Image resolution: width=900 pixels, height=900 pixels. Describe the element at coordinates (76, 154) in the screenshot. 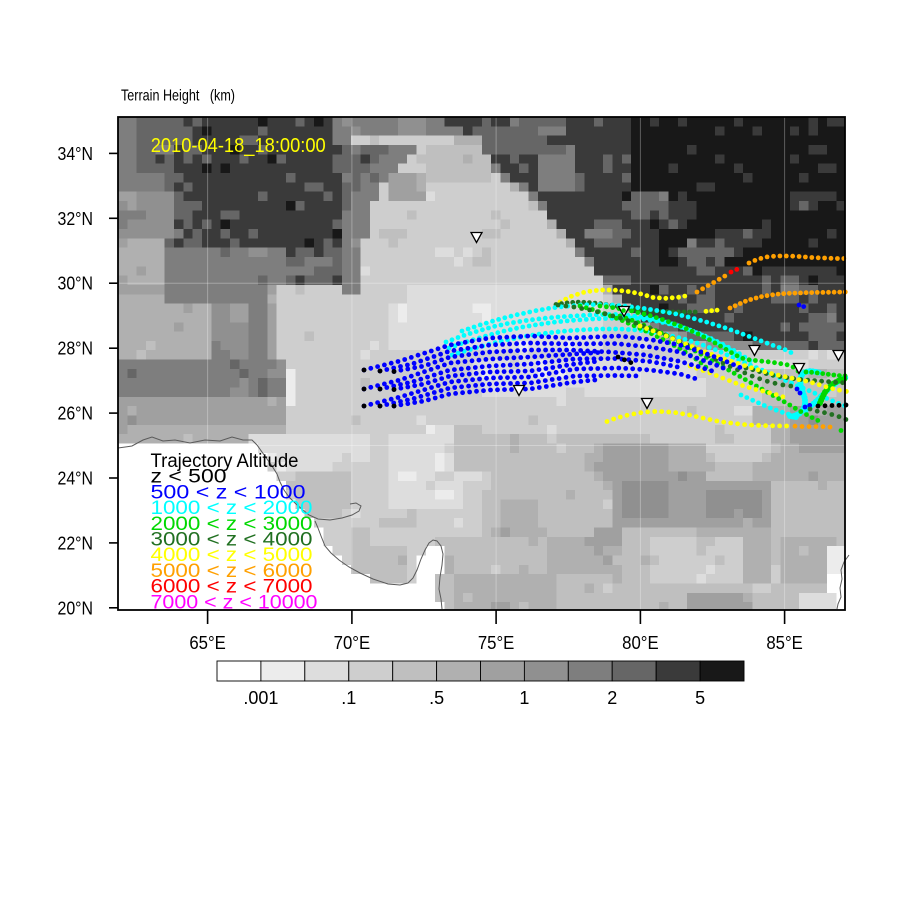

I see `svg-text: 34°N` at that location.